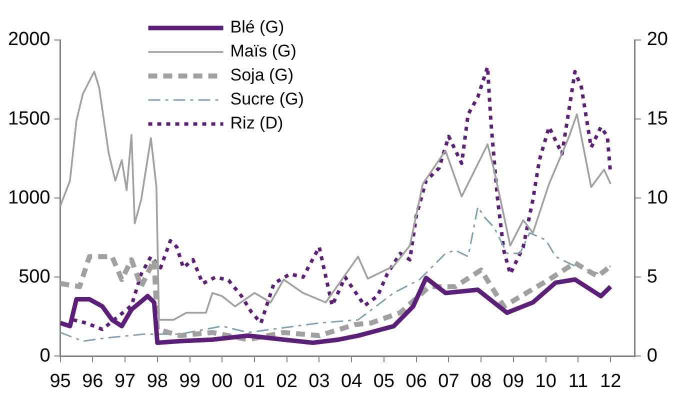 This screenshot has width=686, height=405. Describe the element at coordinates (29, 119) in the screenshot. I see `y-tick-label: 1500` at that location.